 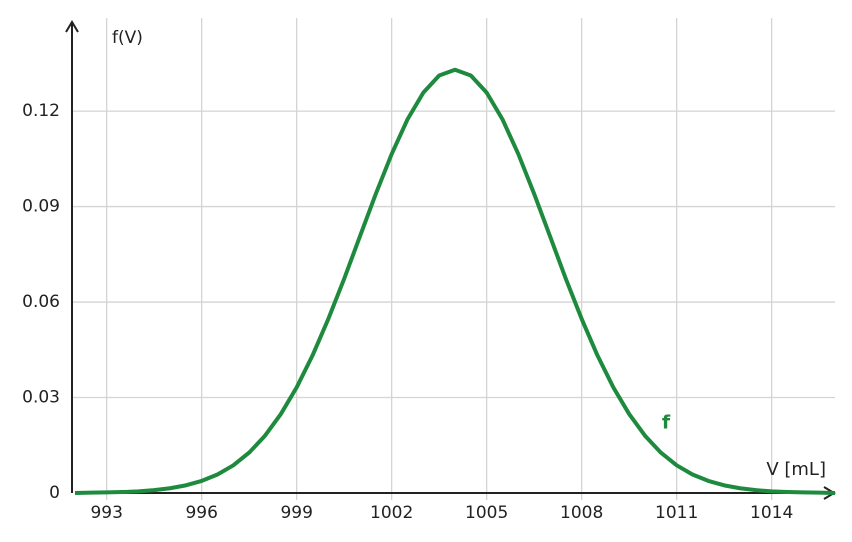 I want to click on x-tick-label: 1002, so click(x=391, y=513).